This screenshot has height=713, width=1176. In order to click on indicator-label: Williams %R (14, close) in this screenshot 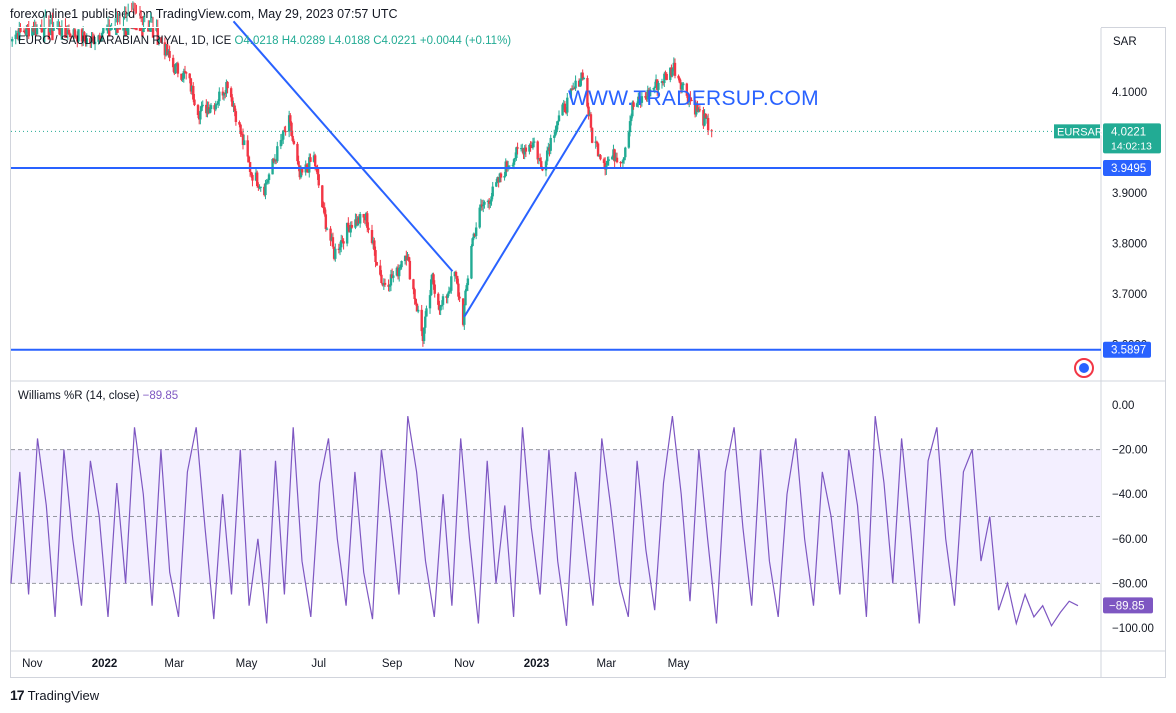, I will do `click(79, 396)`.